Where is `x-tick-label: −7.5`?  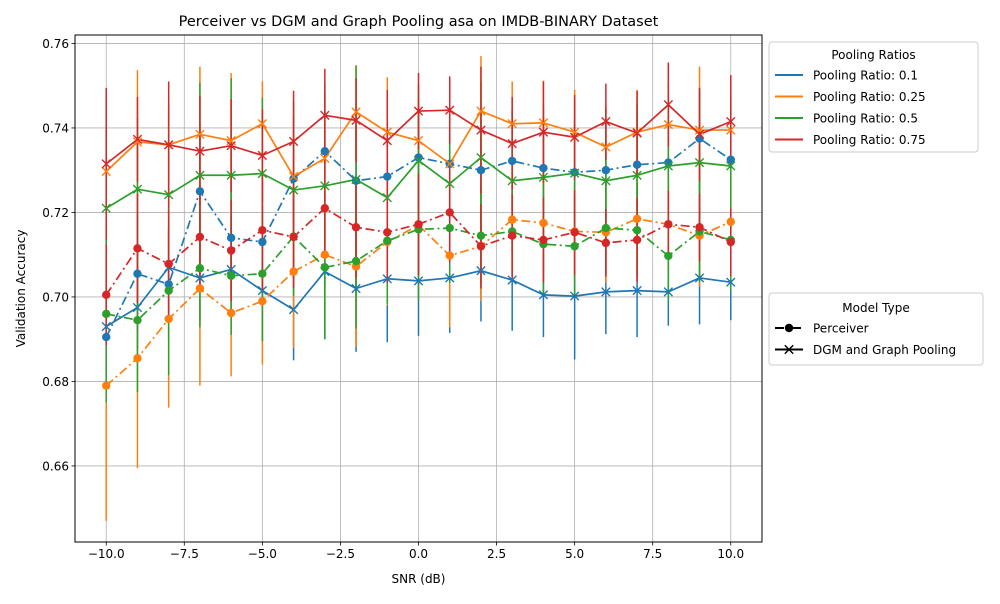 x-tick-label: −7.5 is located at coordinates (184, 554).